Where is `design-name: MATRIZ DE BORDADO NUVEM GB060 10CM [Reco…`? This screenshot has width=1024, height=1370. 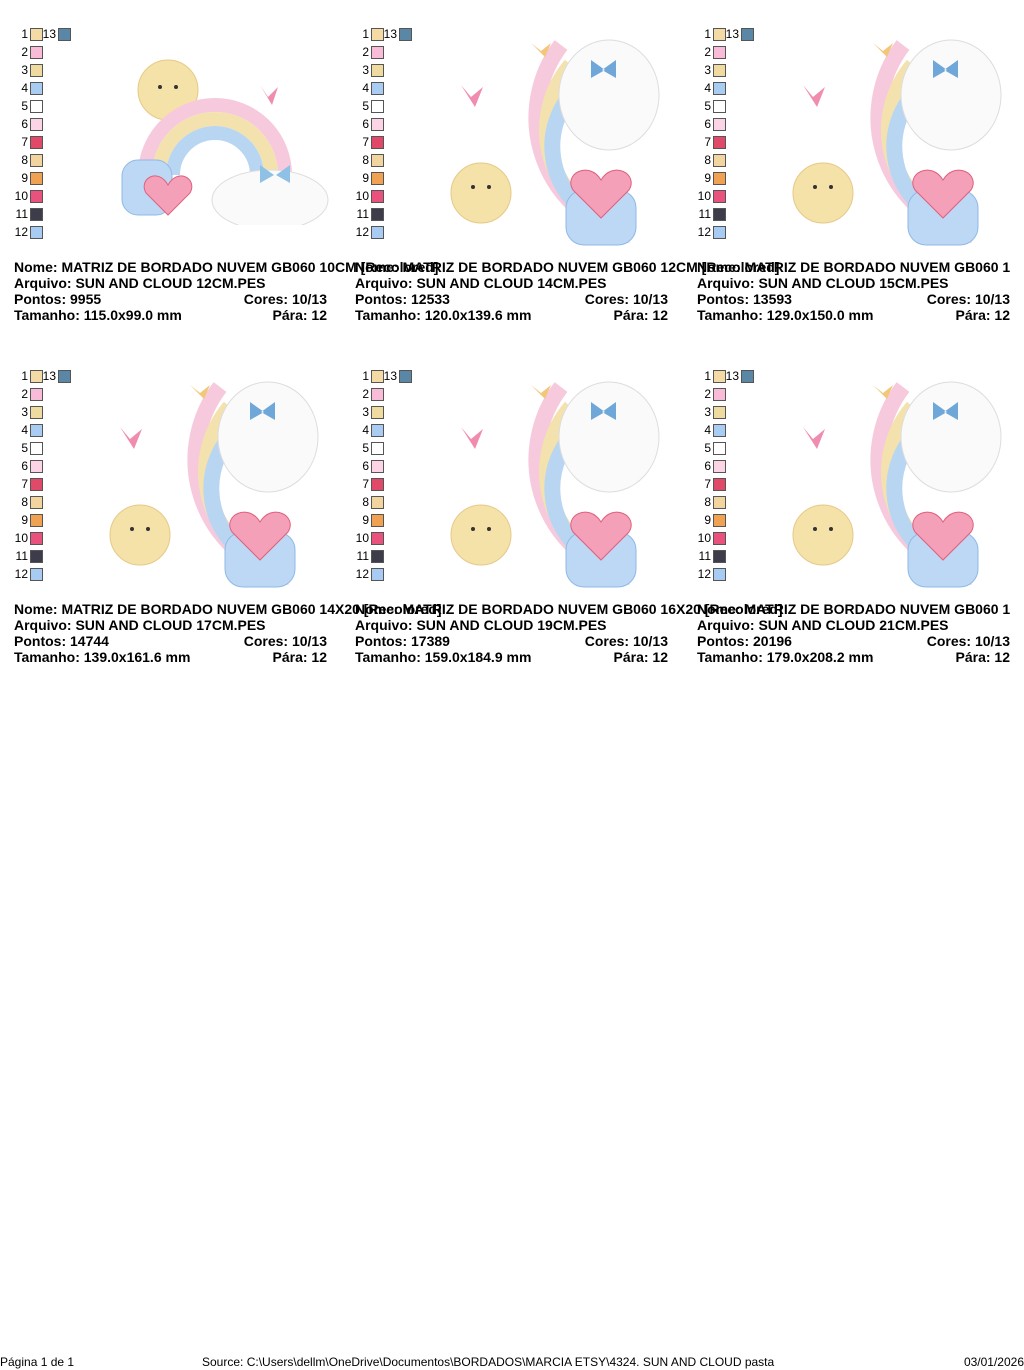 design-name: MATRIZ DE BORDADO NUVEM GB060 10CM [Reco… is located at coordinates (250, 267).